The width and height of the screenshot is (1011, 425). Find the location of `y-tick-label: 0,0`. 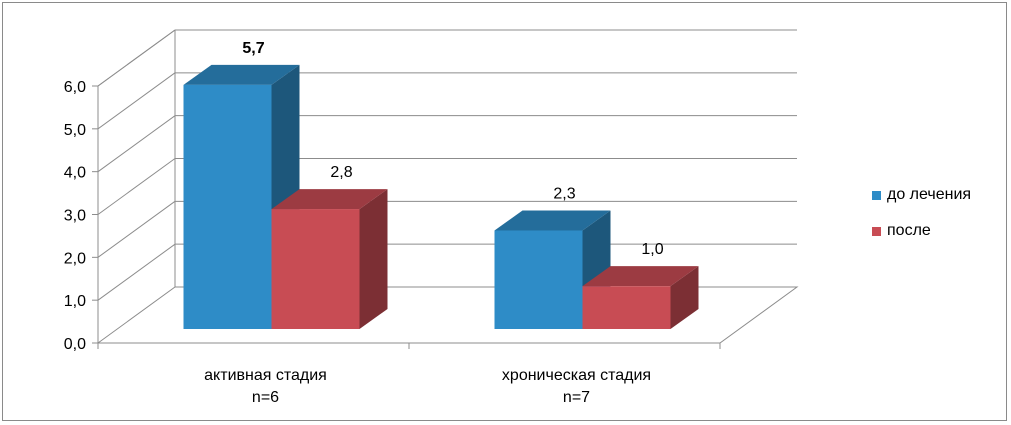

y-tick-label: 0,0 is located at coordinates (75, 344).